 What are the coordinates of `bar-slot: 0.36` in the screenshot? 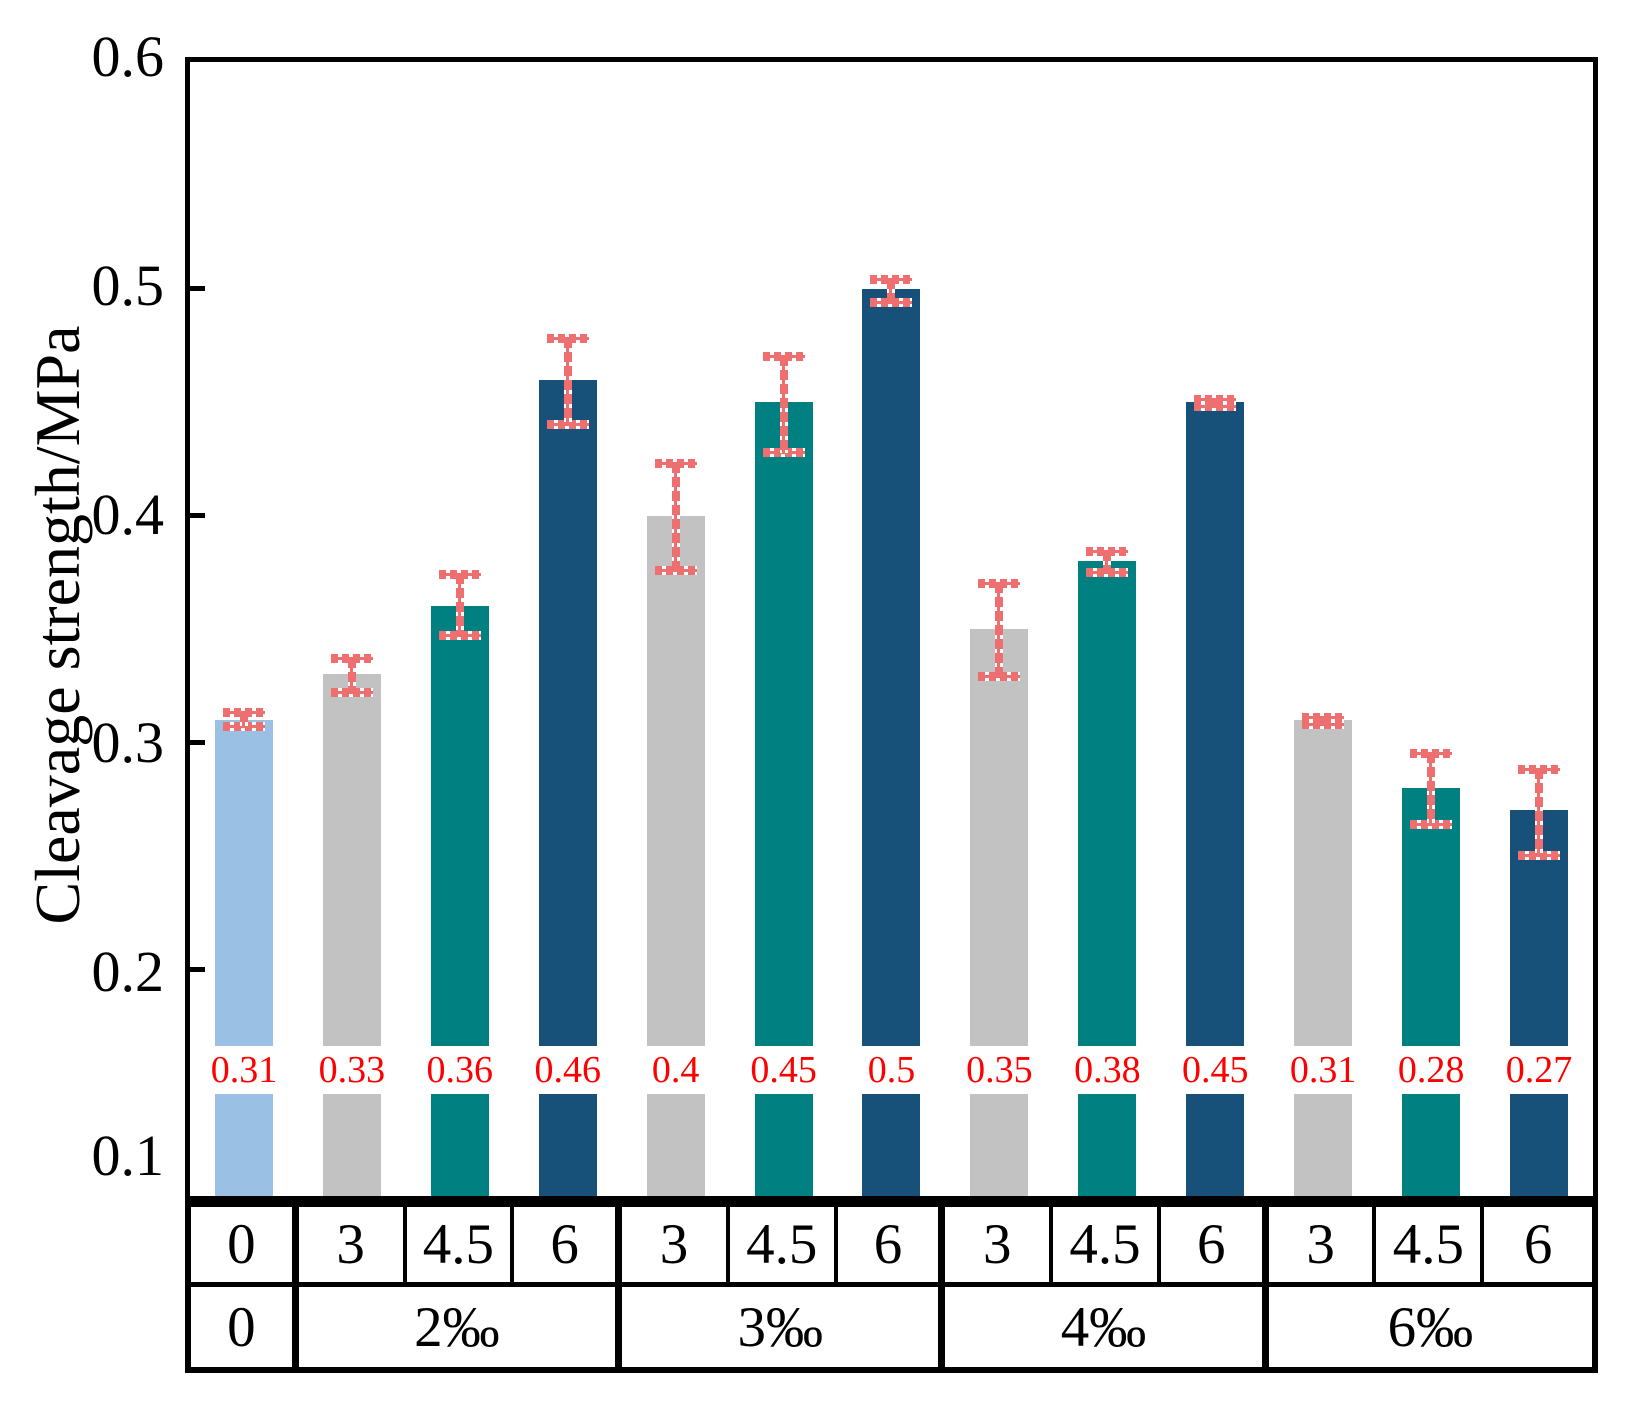 It's located at (460, 629).